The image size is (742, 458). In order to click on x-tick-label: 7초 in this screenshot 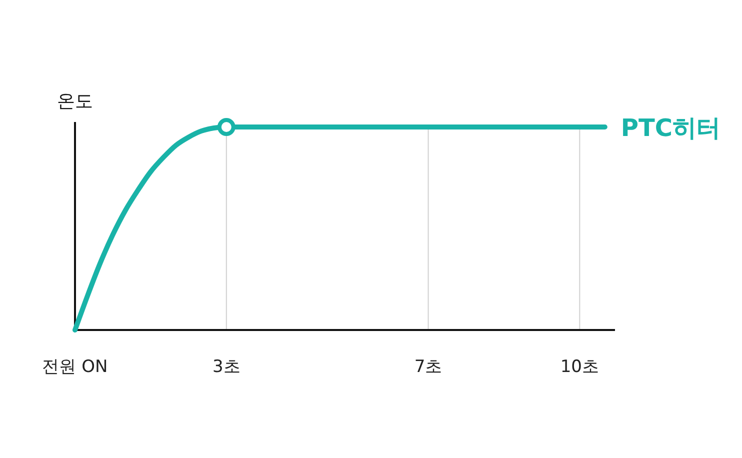, I will do `click(428, 367)`.